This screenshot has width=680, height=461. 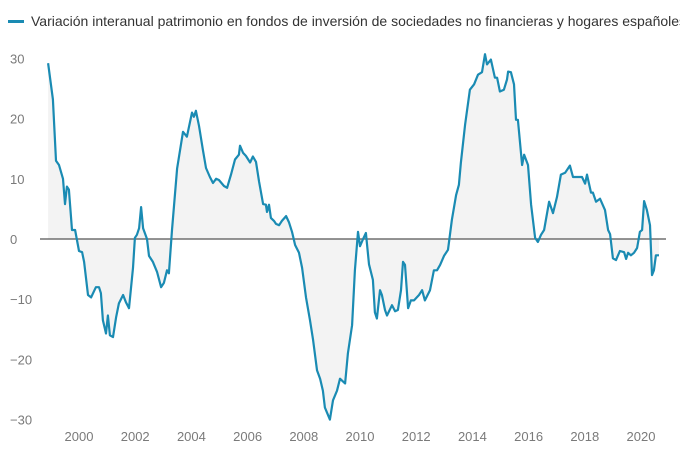 What do you see at coordinates (472, 436) in the screenshot?
I see `x-tick-label: 2014` at bounding box center [472, 436].